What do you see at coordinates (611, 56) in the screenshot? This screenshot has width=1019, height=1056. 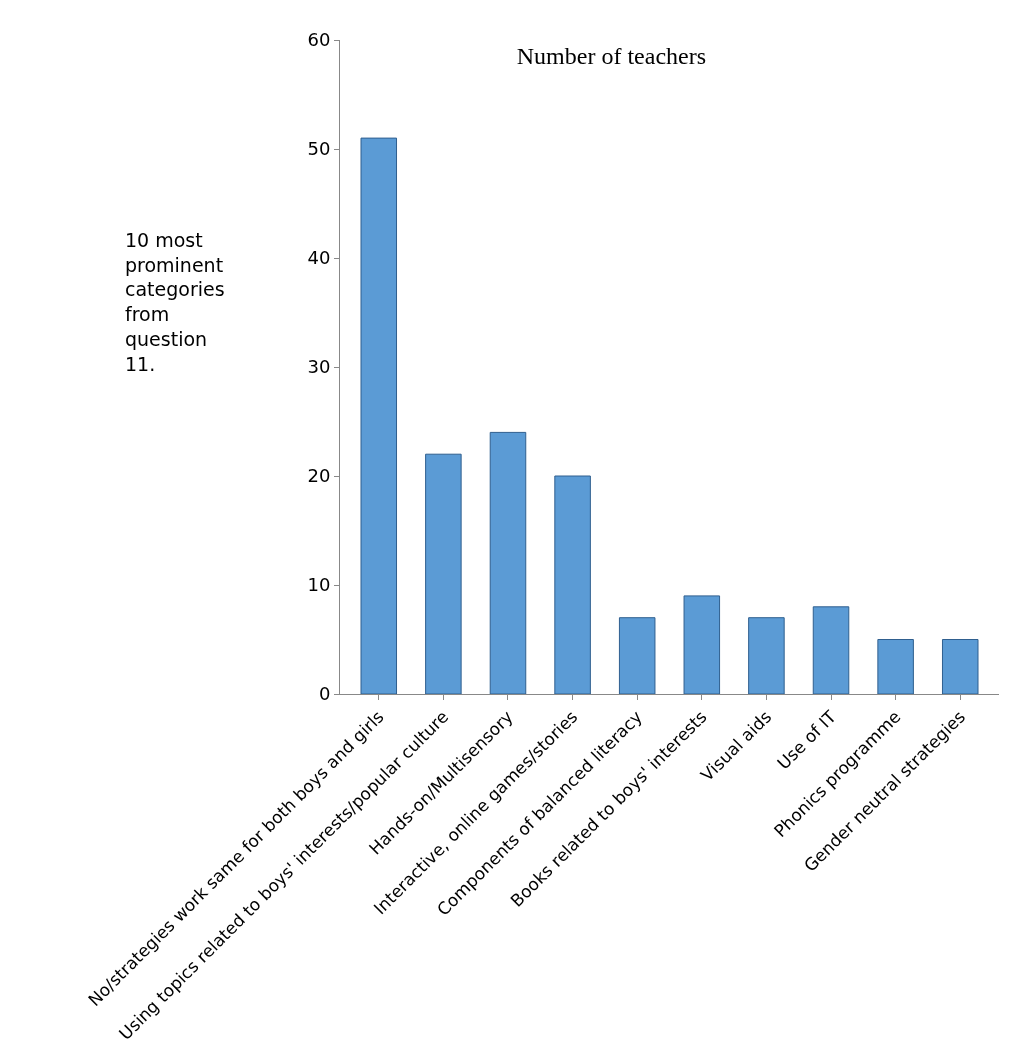 I see `chart-title: Number of teachers` at bounding box center [611, 56].